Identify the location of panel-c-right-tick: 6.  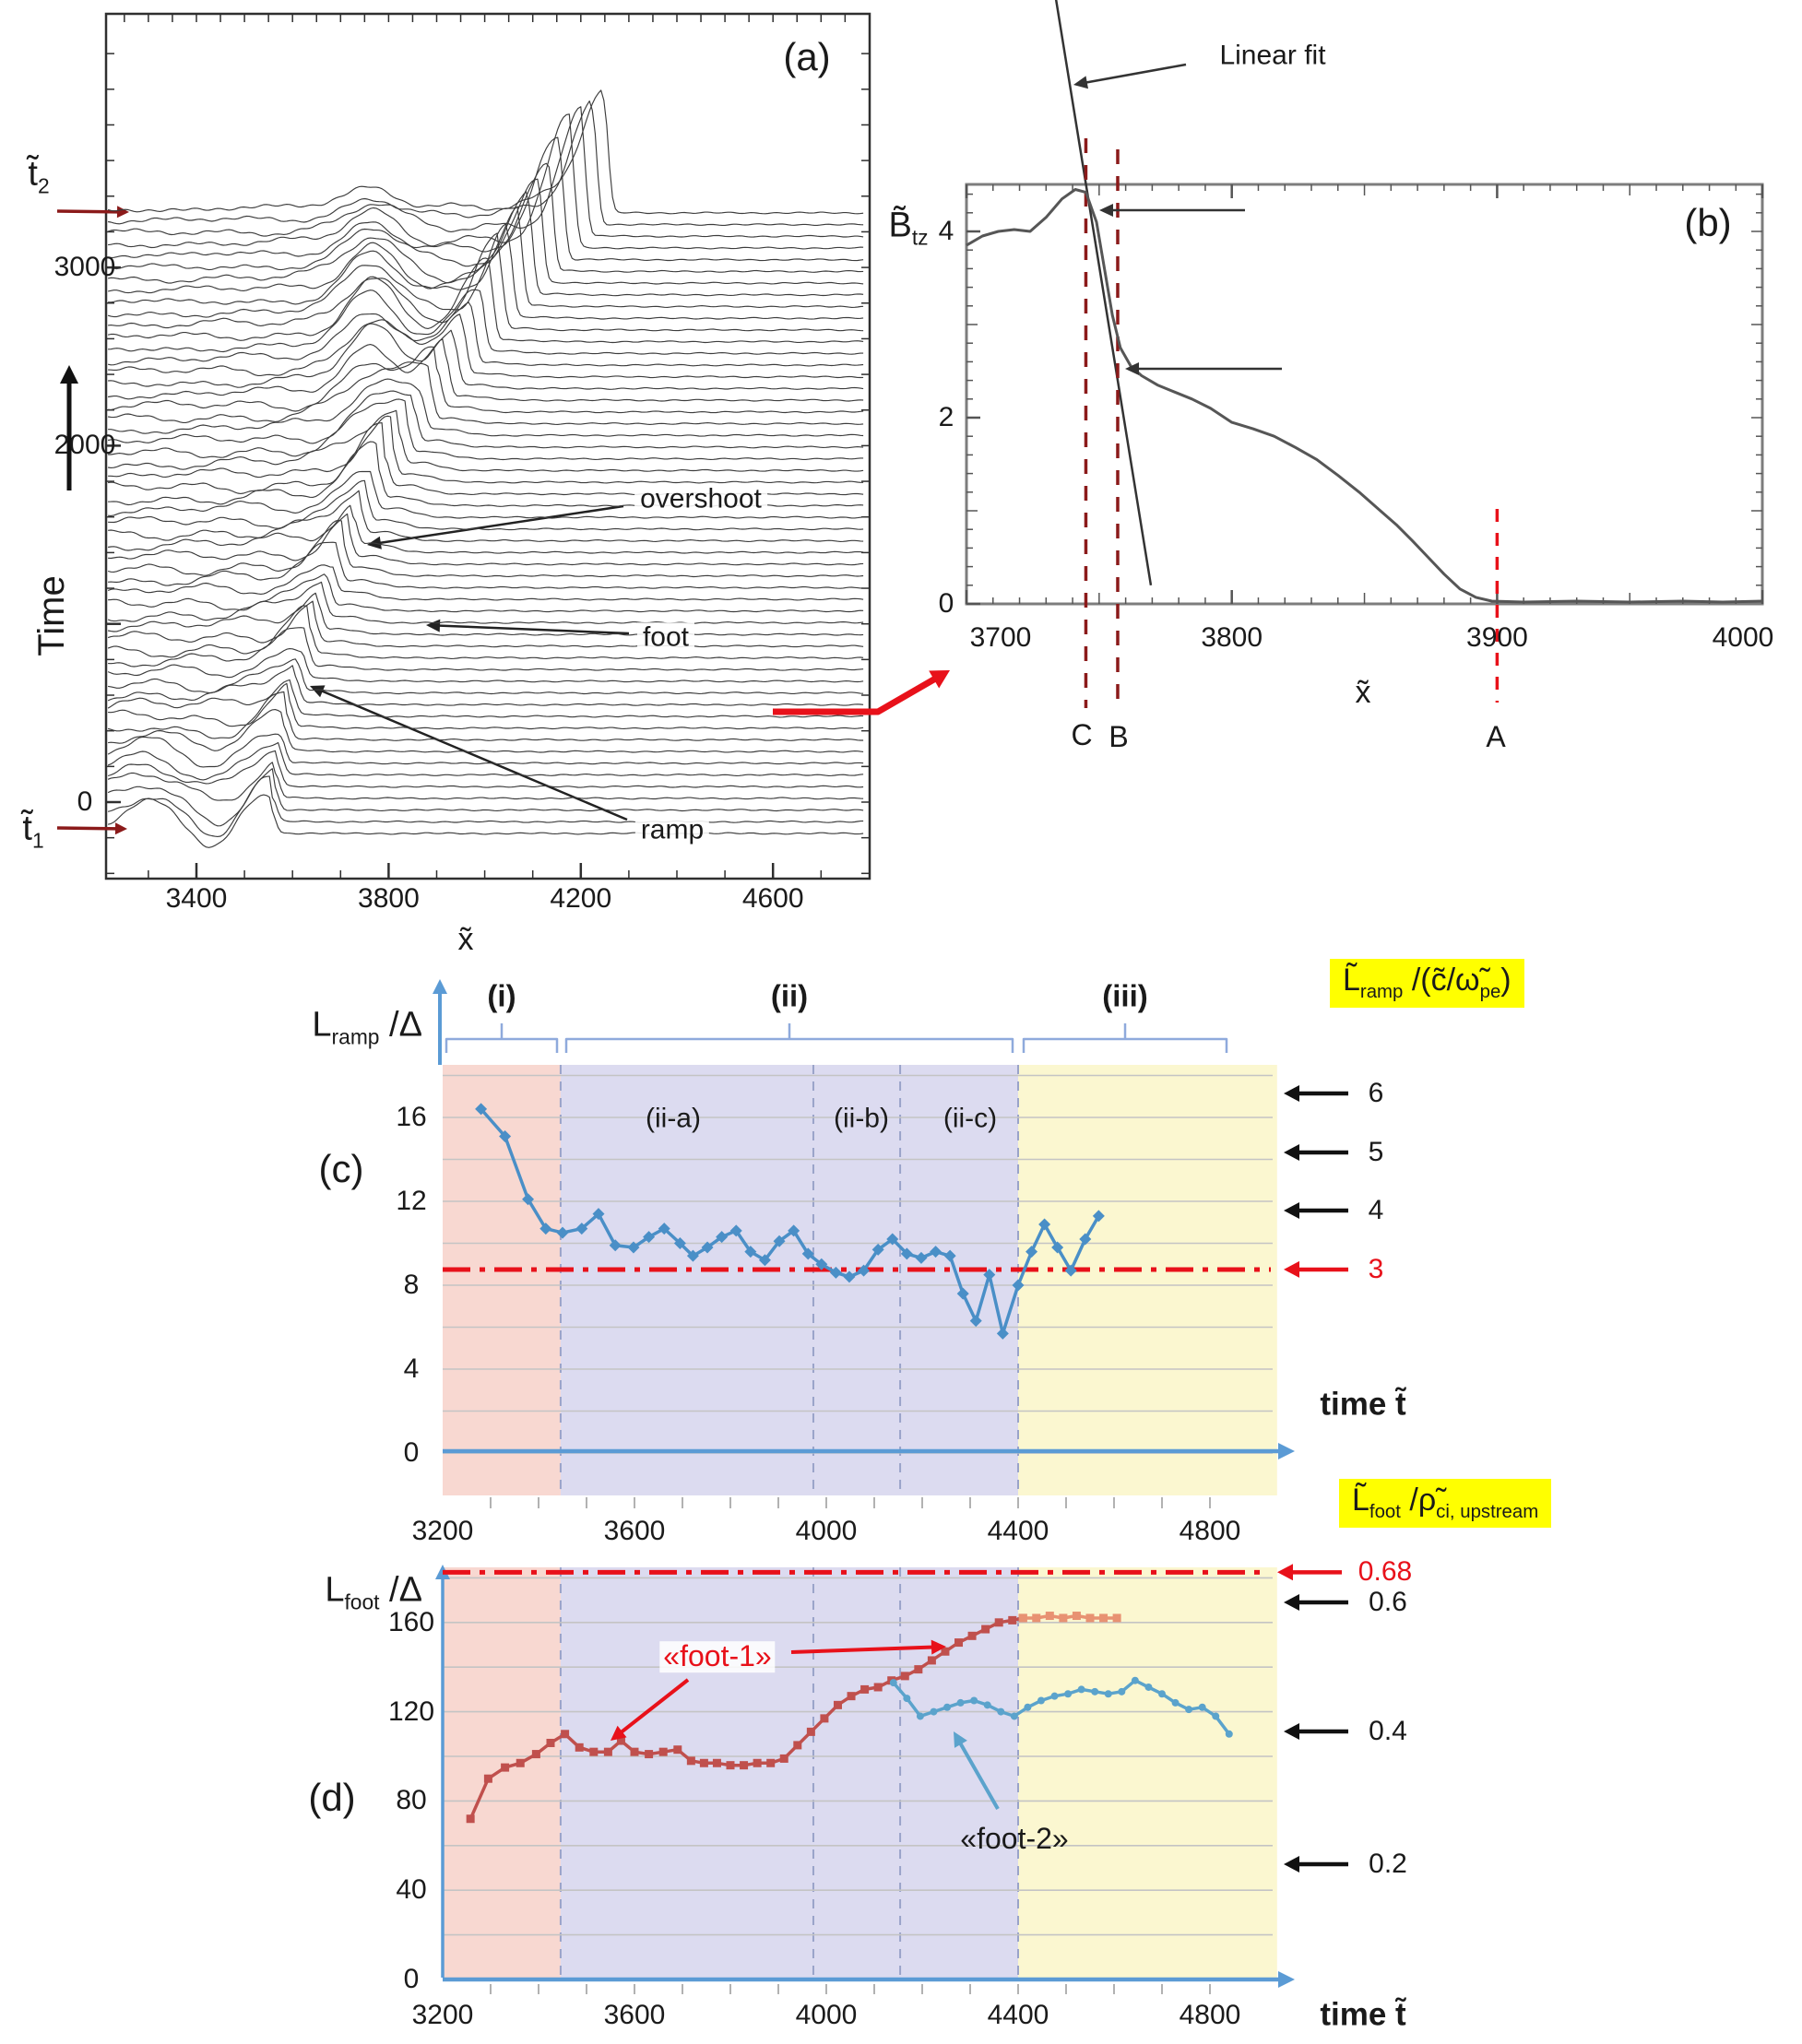
(1376, 1093).